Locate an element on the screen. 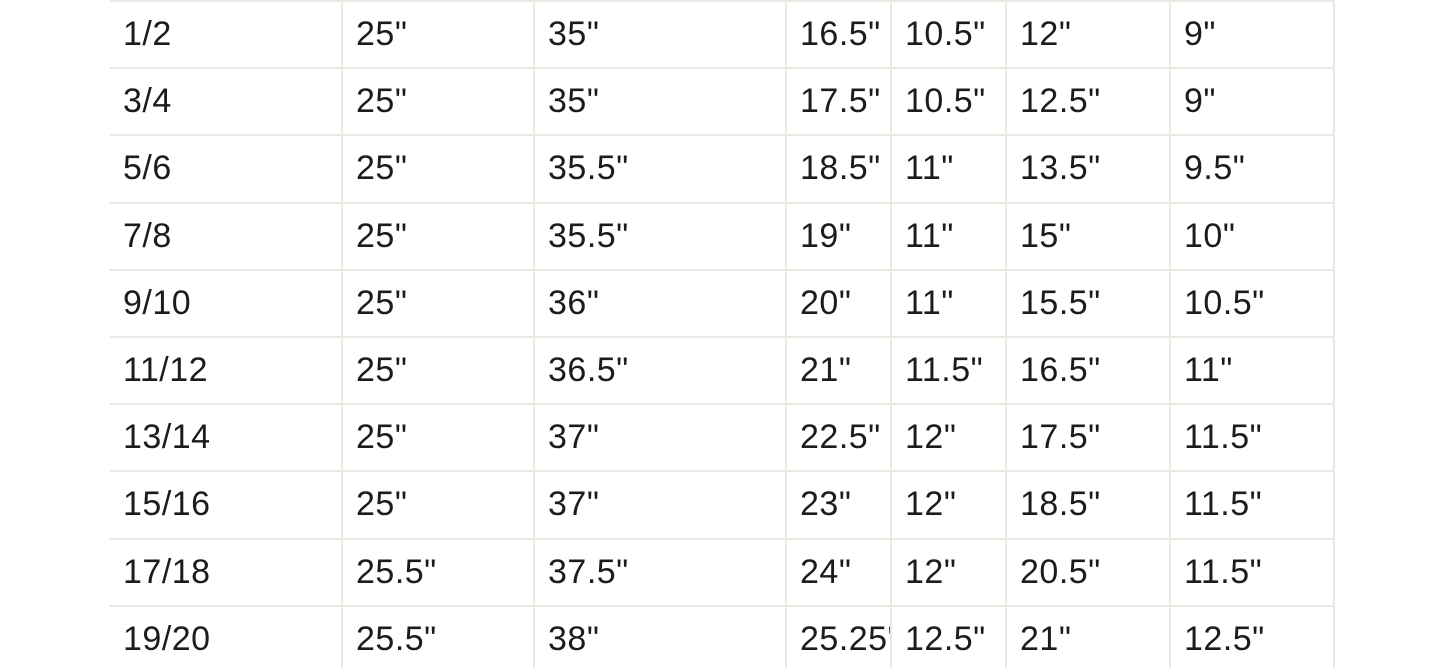 Image resolution: width=1445 pixels, height=668 pixels. table-row: 17/18 25.5" 37.5" 24" 12" 20.5" 11.5" is located at coordinates (722, 573).